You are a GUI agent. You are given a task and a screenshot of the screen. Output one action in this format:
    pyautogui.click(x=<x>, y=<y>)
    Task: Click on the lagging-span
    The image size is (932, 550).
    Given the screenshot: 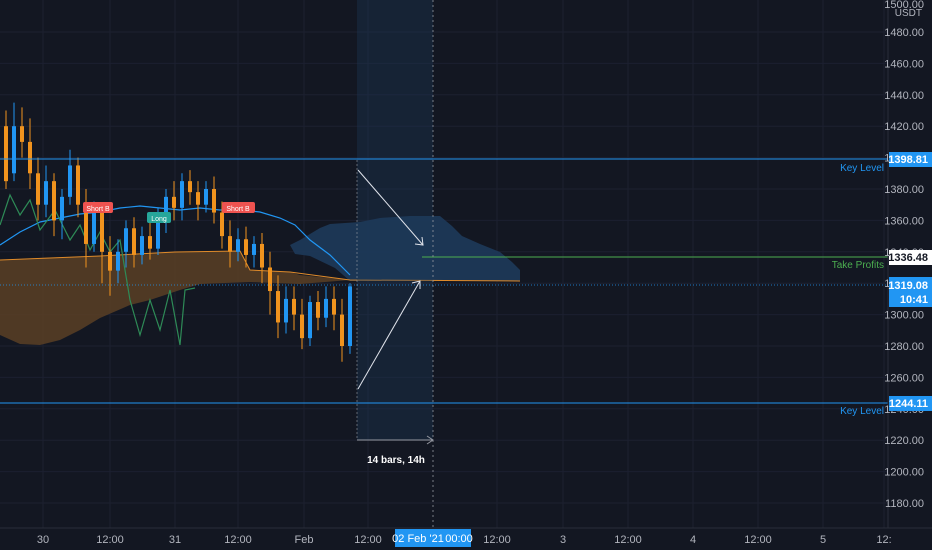 What is the action you would take?
    pyautogui.click(x=98, y=269)
    